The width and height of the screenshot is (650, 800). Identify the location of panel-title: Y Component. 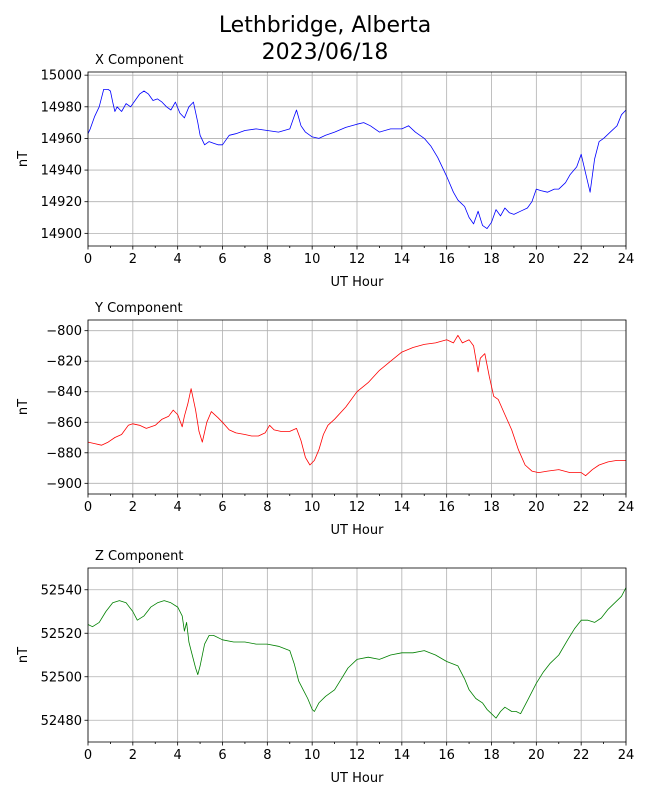
(138, 308).